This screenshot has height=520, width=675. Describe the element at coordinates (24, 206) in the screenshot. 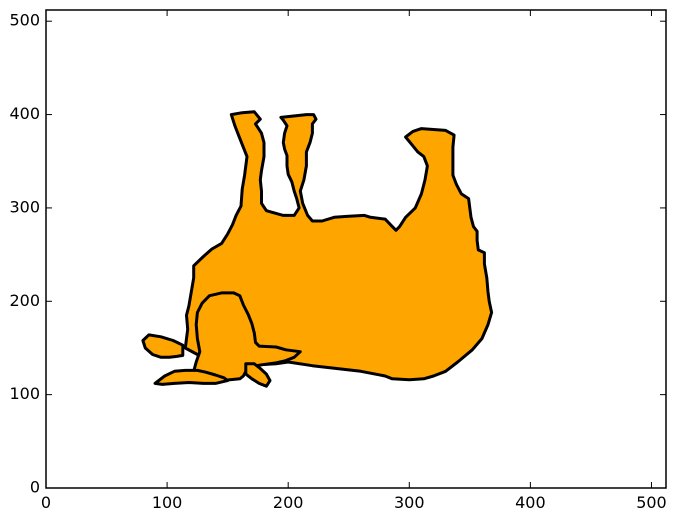

I see `y-tick-label: 300` at that location.